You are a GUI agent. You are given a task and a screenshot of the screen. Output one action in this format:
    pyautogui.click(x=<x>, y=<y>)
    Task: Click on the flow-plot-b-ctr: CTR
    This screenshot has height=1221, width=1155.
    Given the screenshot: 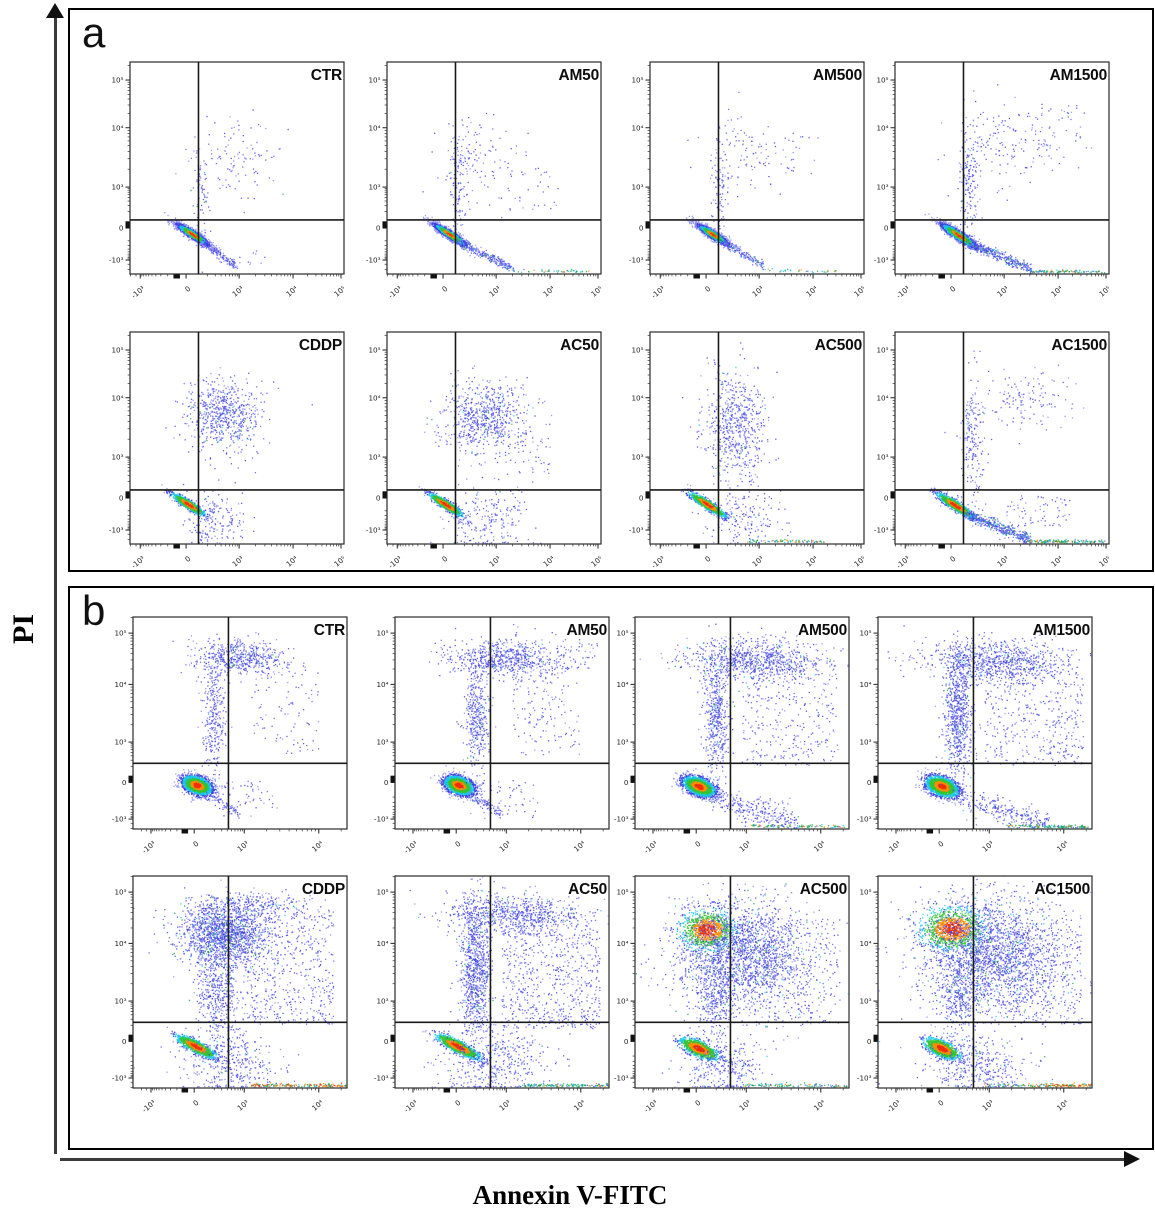 What is the action you would take?
    pyautogui.click(x=225, y=744)
    